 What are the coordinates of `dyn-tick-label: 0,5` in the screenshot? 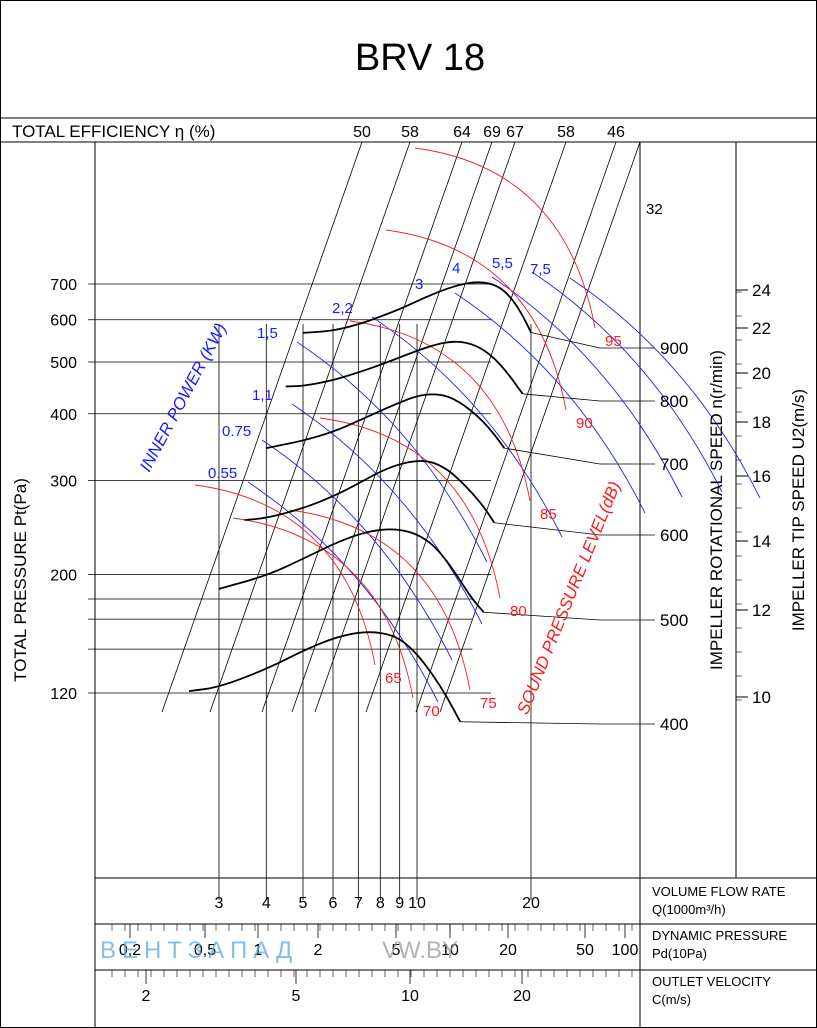 It's located at (205, 950).